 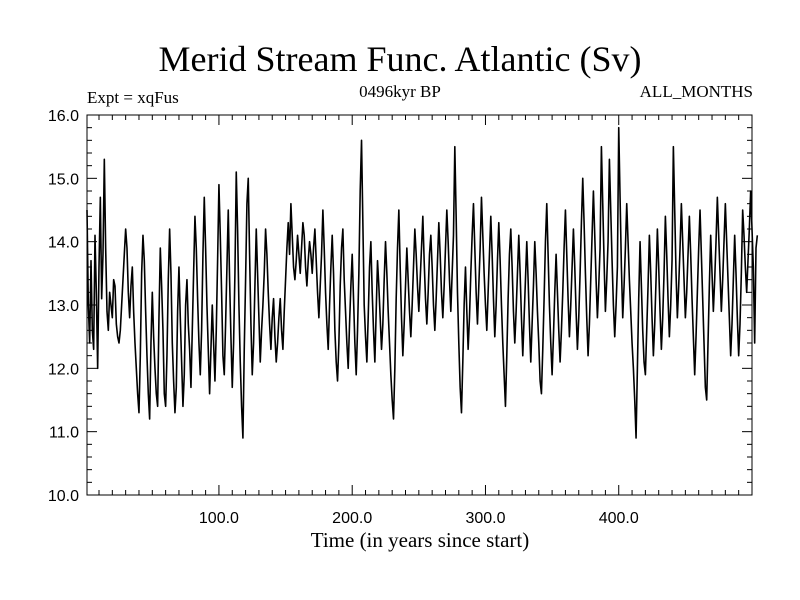 I want to click on y-tick-label: 16.0, so click(x=63, y=116).